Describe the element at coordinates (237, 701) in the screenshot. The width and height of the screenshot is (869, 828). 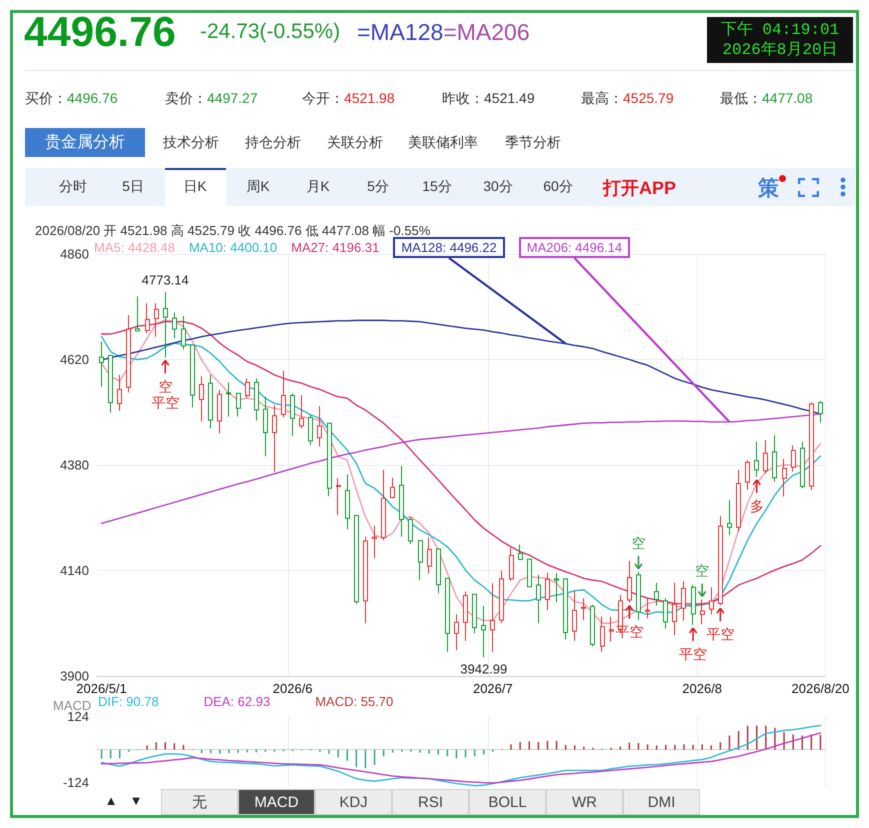
I see `text: DEA: 62.93` at that location.